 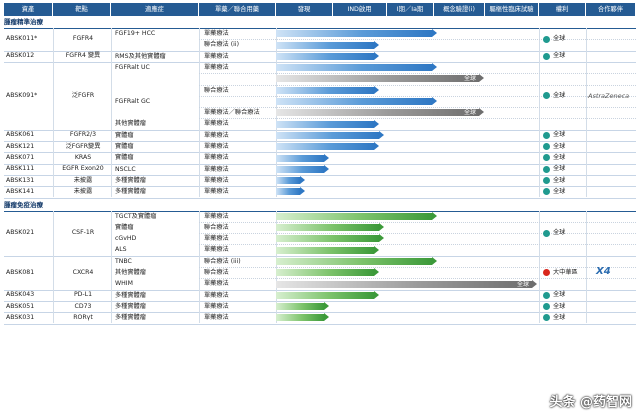 What do you see at coordinates (20, 146) in the screenshot?
I see `asset-name: ABSK121` at bounding box center [20, 146].